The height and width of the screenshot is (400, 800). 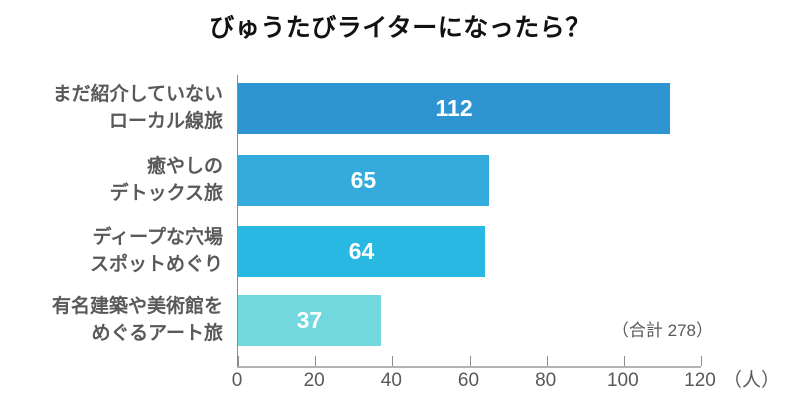 I want to click on bar: 65, so click(x=363, y=180).